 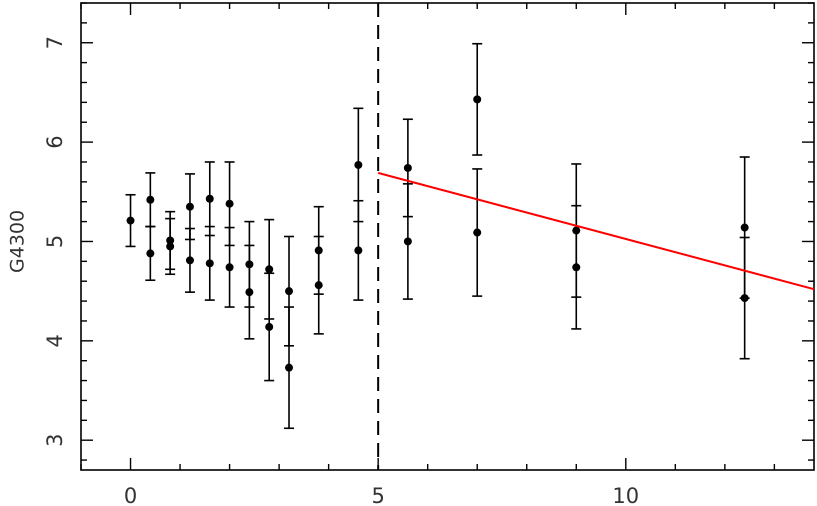 I want to click on y-tick-label: 3, so click(x=55, y=440).